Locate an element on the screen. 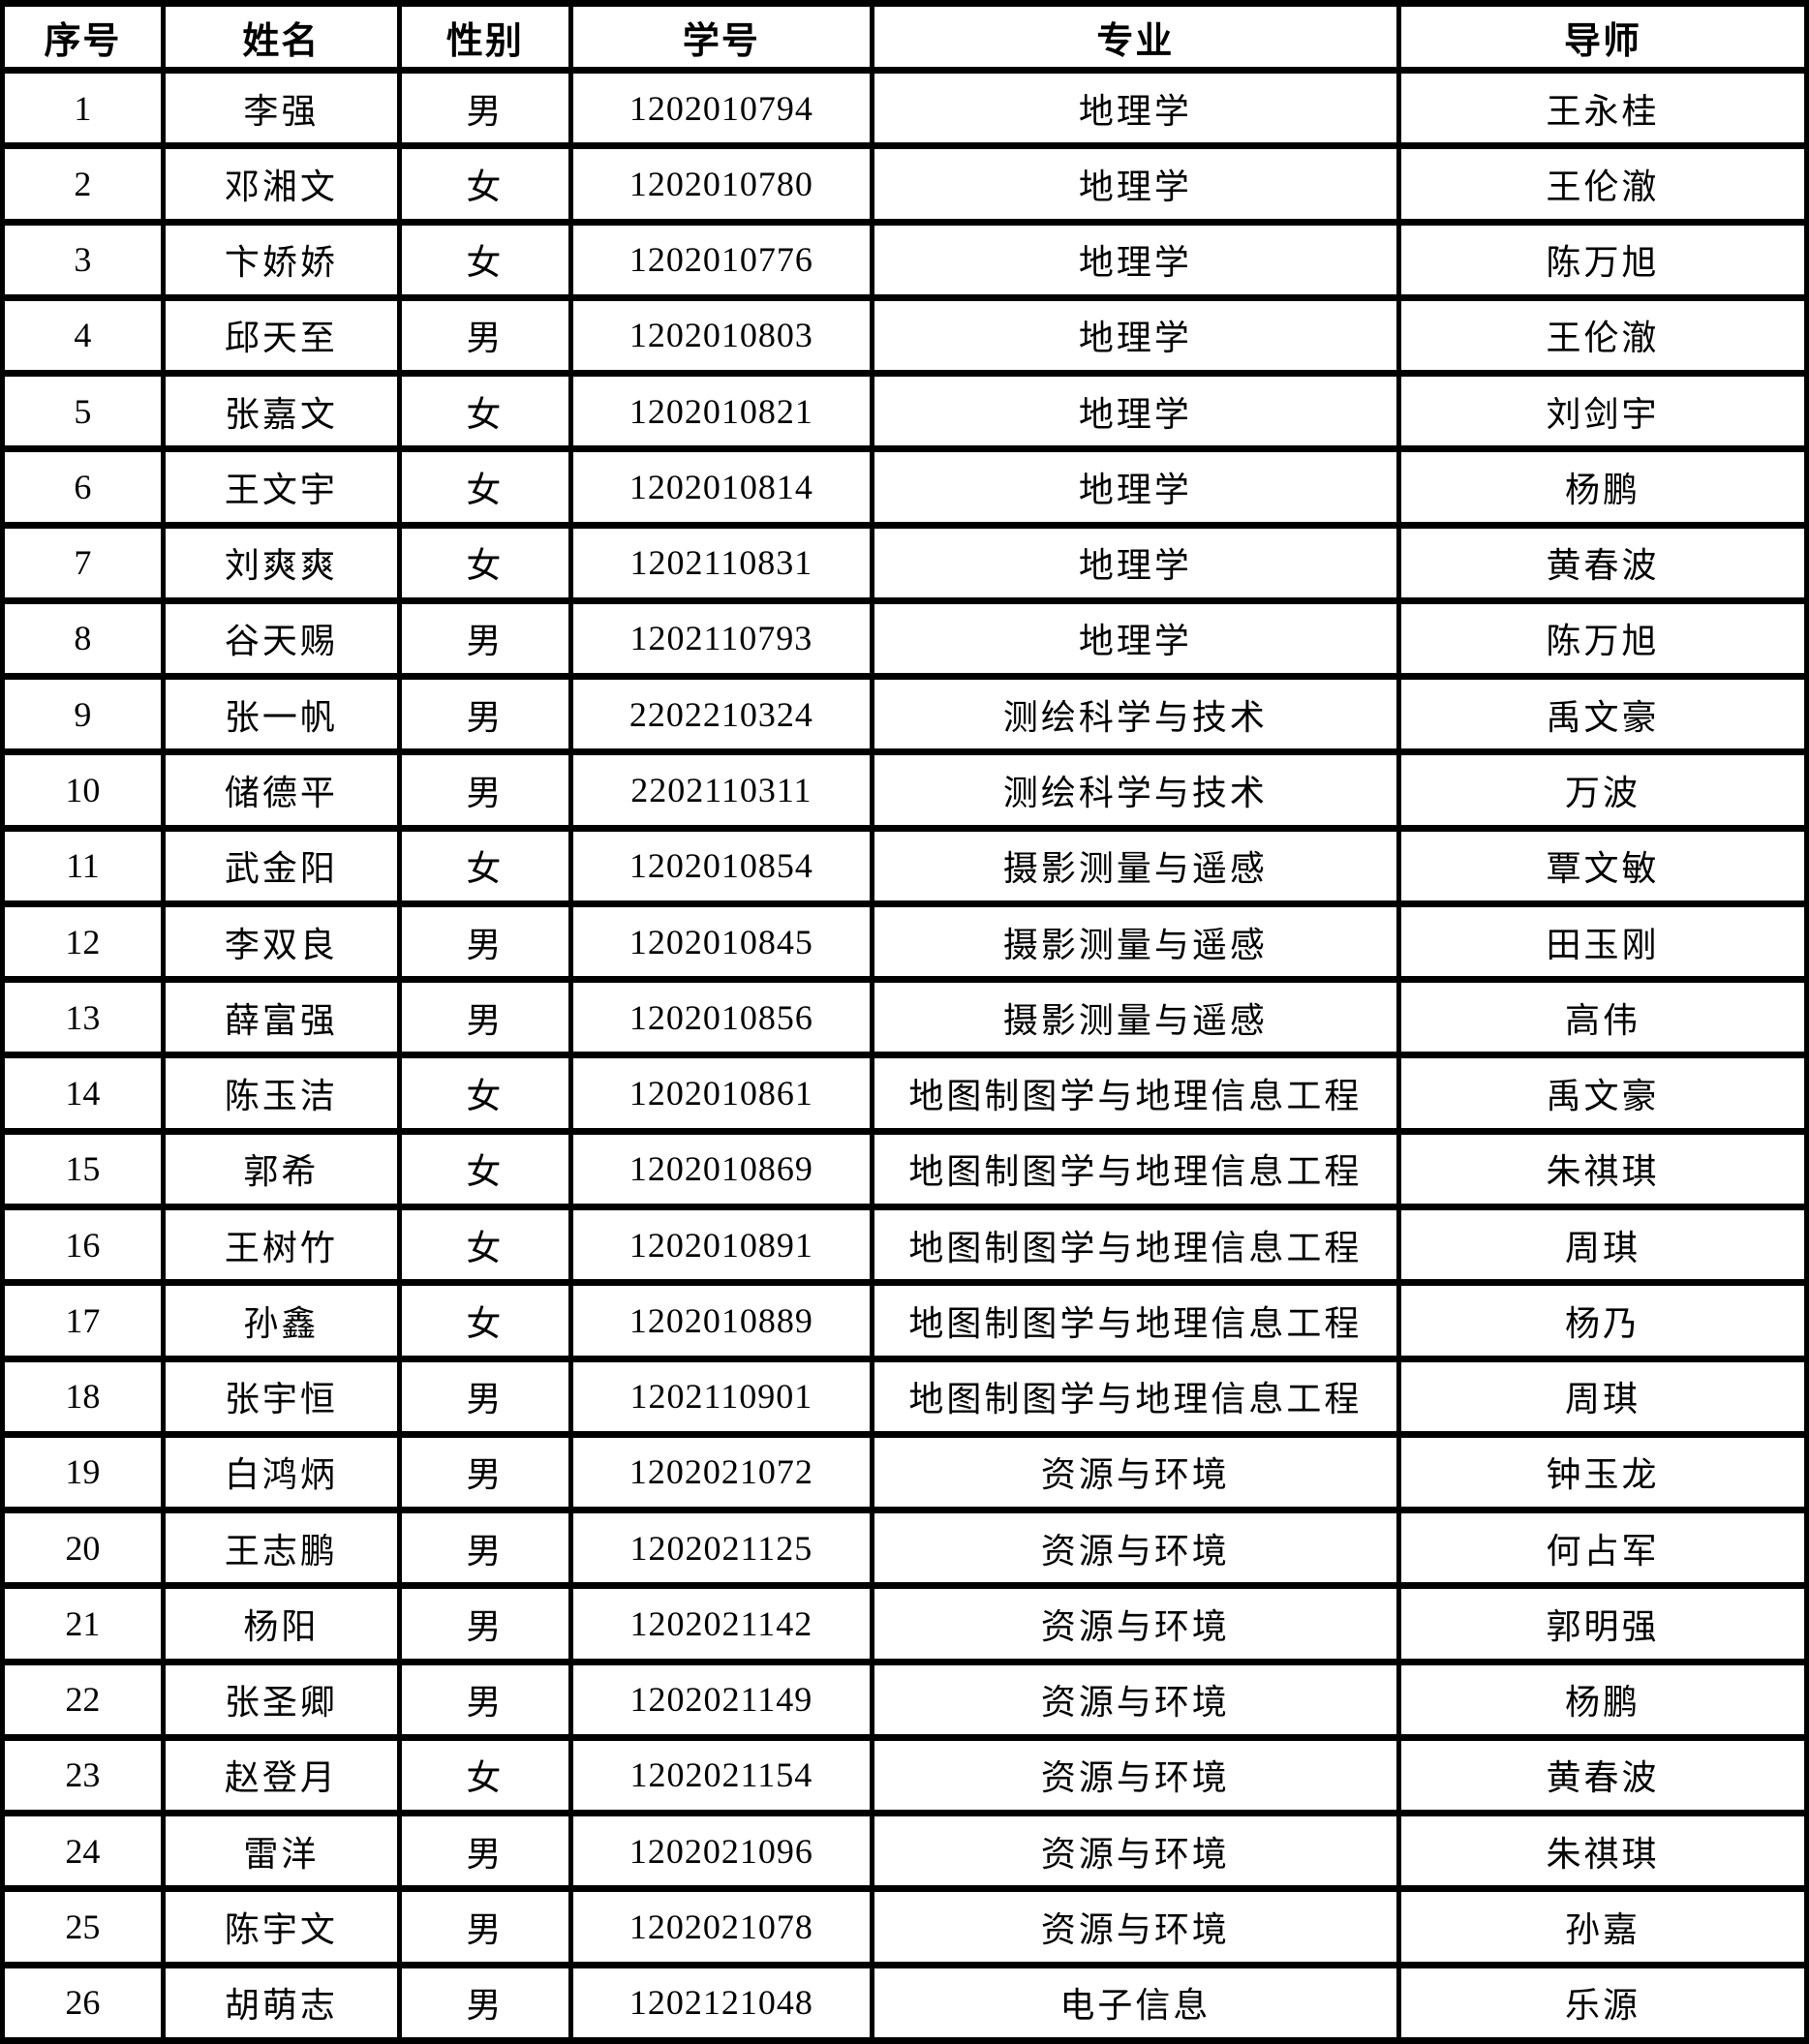 This screenshot has height=2044, width=1809. table-row: 2 邓湘文女 1202010780 地理学 王伦澈 is located at coordinates (904, 184).